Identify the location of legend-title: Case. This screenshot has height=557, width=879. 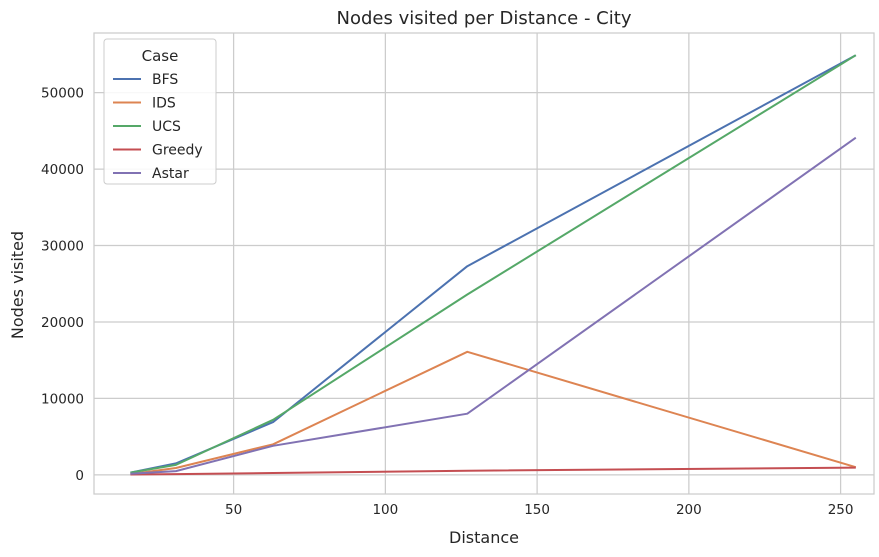
(160, 56).